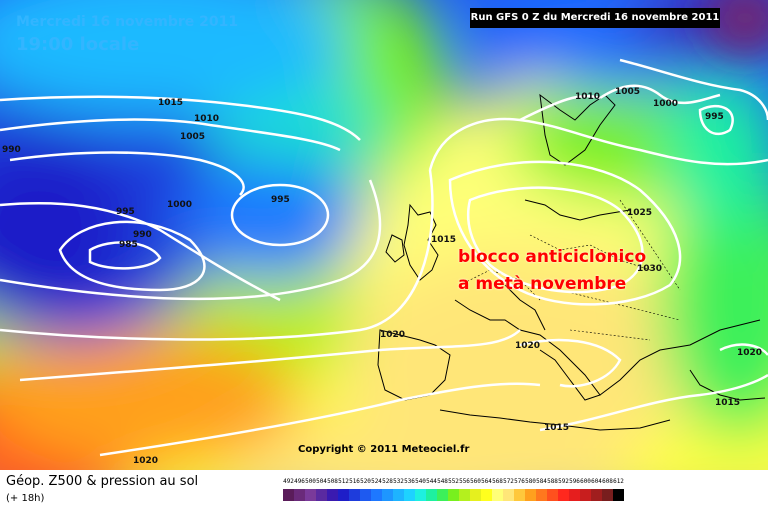  I want to click on isobar-label: 1030, so click(650, 269).